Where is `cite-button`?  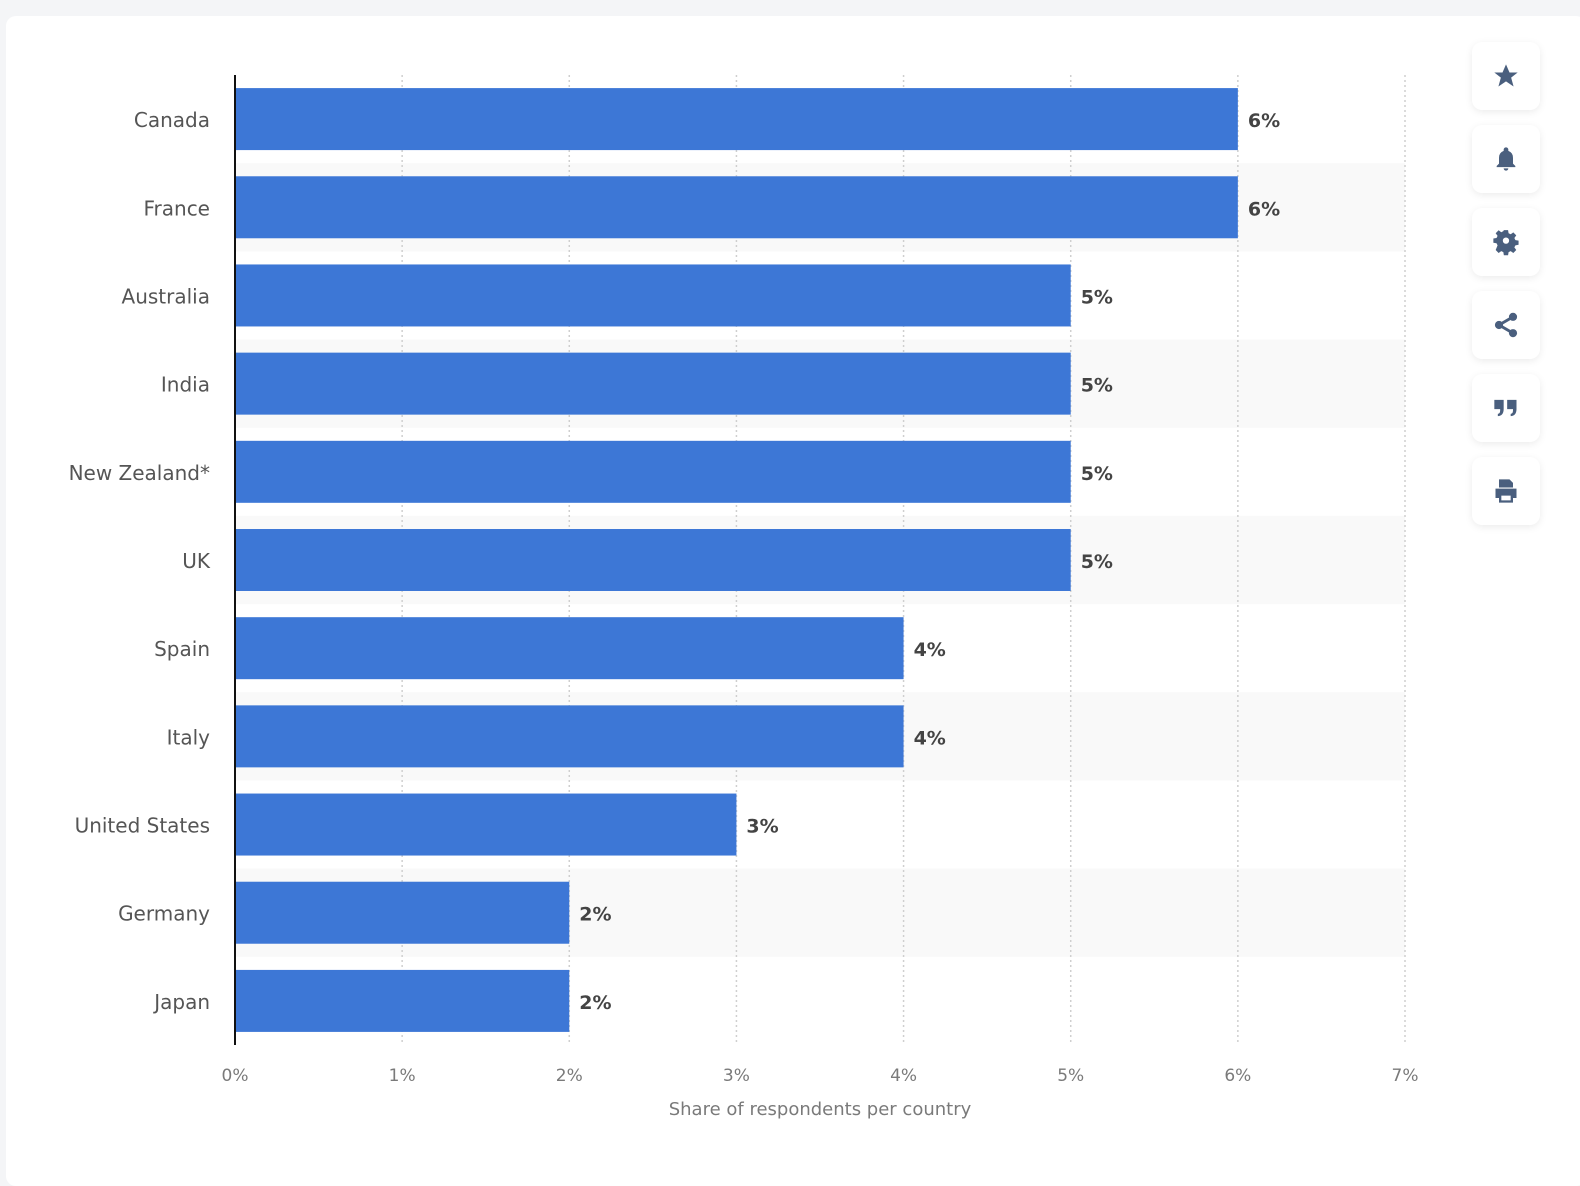 cite-button is located at coordinates (1506, 408).